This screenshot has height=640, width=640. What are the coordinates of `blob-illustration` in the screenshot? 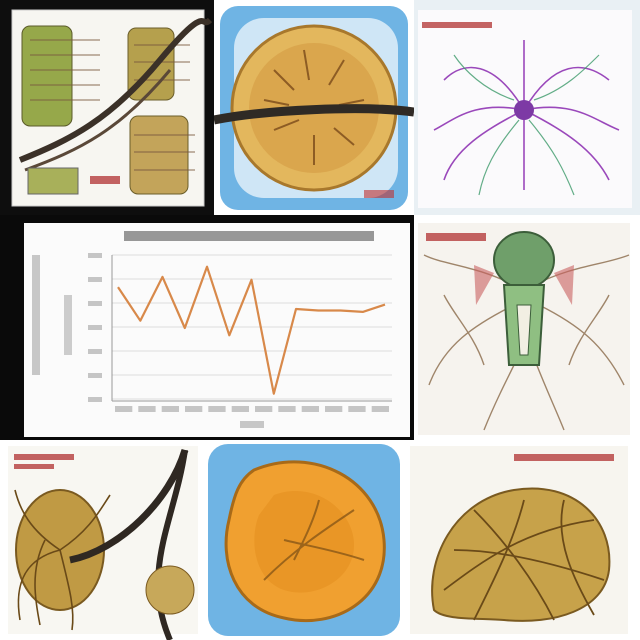 It's located at (304, 540).